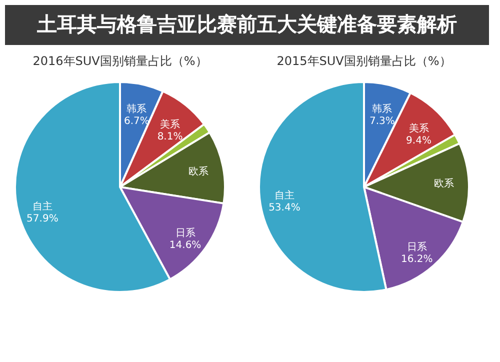 The width and height of the screenshot is (500, 362). Describe the element at coordinates (382, 122) in the screenshot. I see `data-label: 7.3%` at that location.